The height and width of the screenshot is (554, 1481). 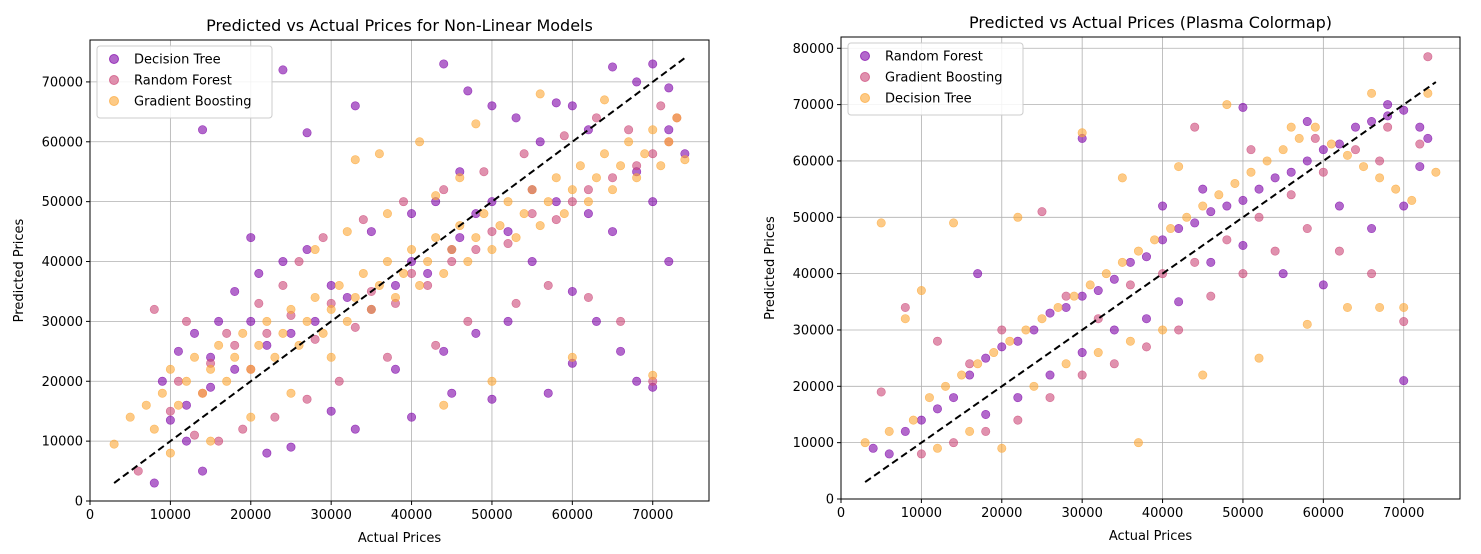 What do you see at coordinates (90, 515) in the screenshot?
I see `x-tick-label: 0` at bounding box center [90, 515].